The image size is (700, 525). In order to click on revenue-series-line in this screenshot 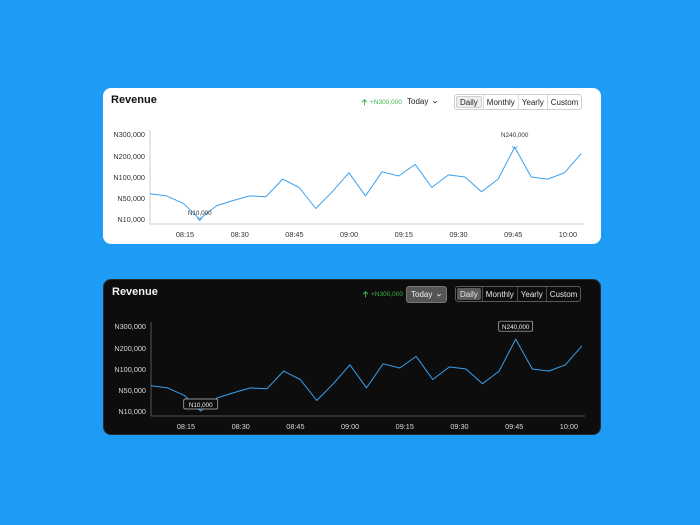, I will do `click(365, 183)`.